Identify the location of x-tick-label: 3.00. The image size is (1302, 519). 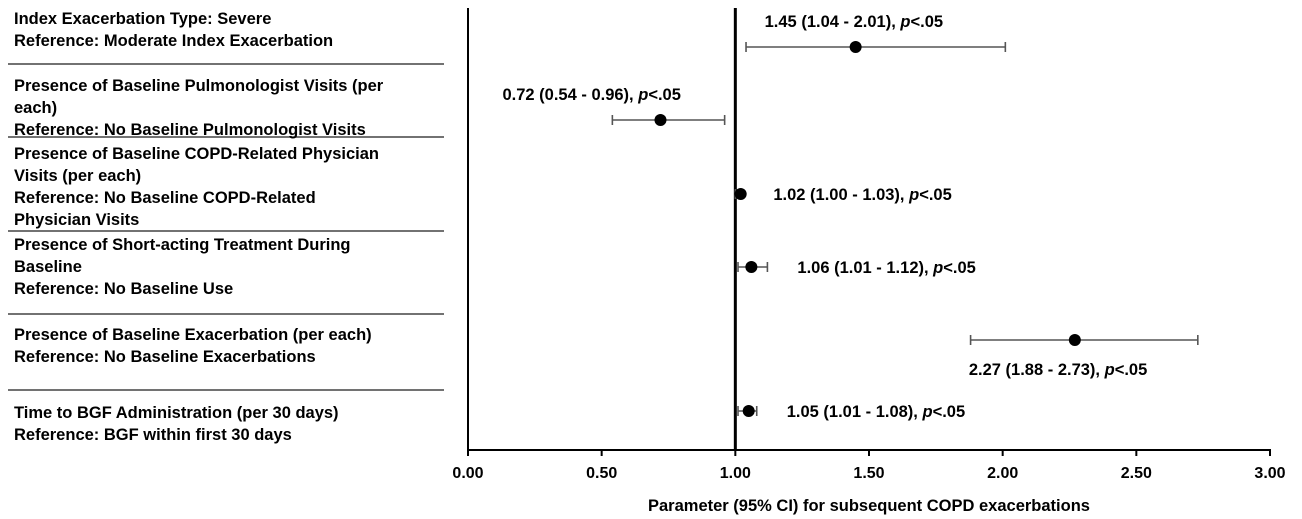
(1269, 473).